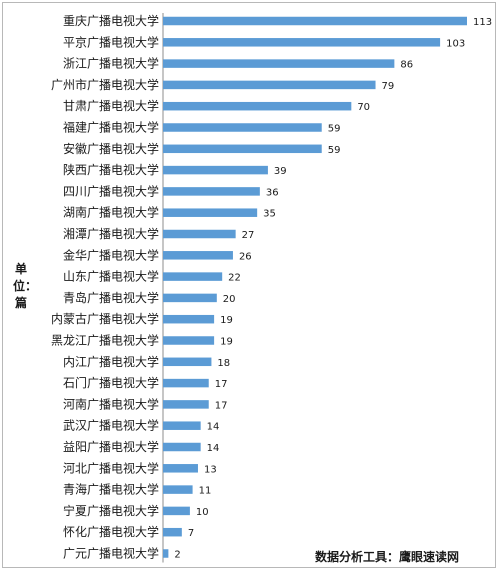 This screenshot has height=572, width=500. What do you see at coordinates (229, 299) in the screenshot?
I see `data-label: 20` at bounding box center [229, 299].